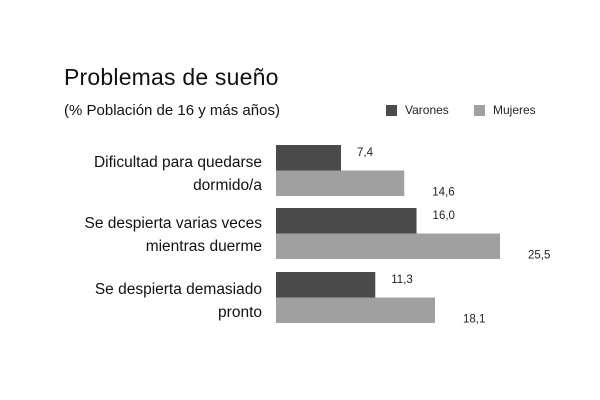 Image resolution: width=600 pixels, height=400 pixels. What do you see at coordinates (474, 320) in the screenshot?
I see `data-label-mujeres-3: 18,1` at bounding box center [474, 320].